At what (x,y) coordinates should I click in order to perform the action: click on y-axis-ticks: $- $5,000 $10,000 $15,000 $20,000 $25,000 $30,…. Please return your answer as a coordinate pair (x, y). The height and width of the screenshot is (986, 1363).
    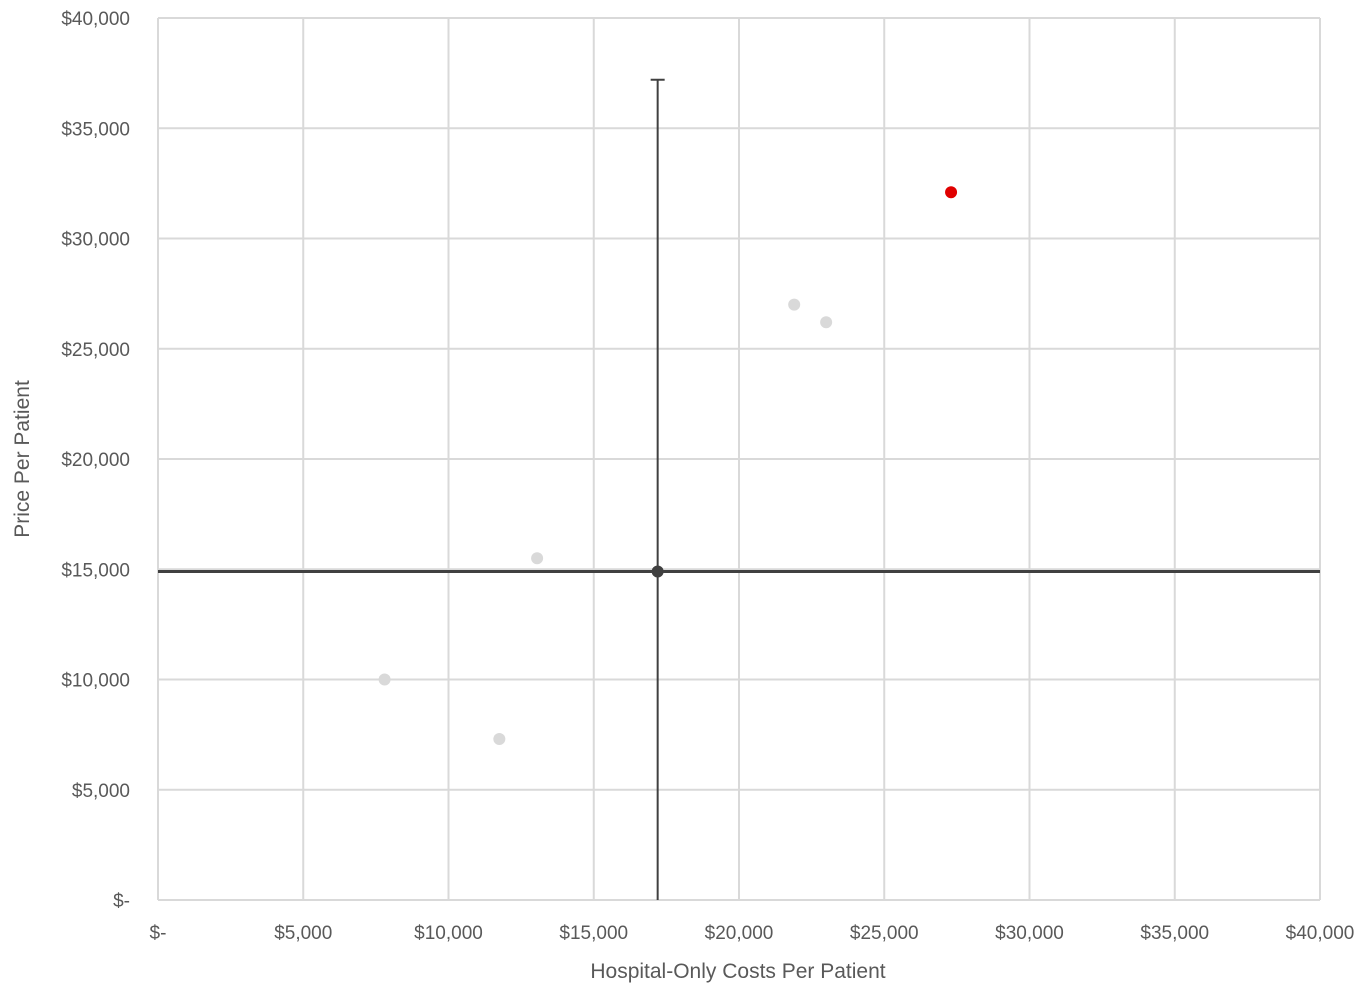
    Looking at the image, I should click on (95, 460).